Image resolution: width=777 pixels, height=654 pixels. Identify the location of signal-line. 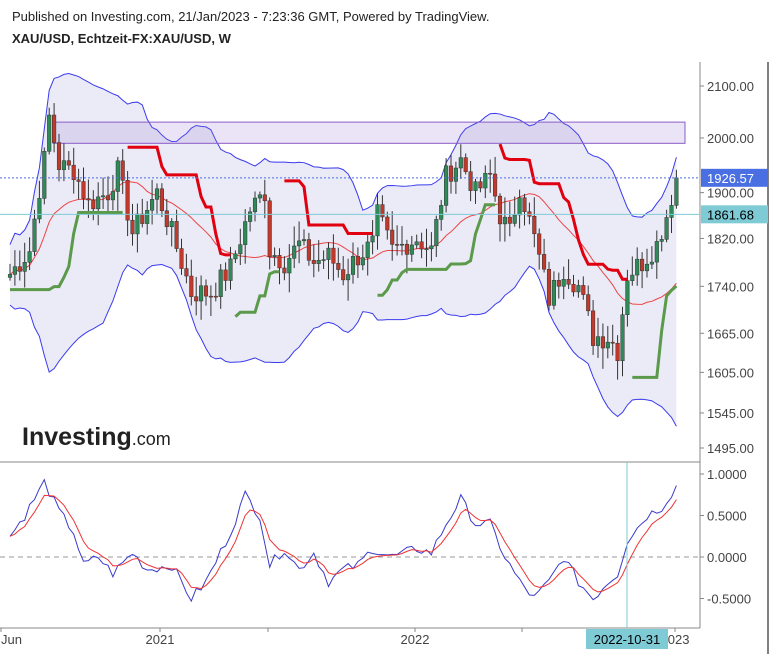
(343, 543).